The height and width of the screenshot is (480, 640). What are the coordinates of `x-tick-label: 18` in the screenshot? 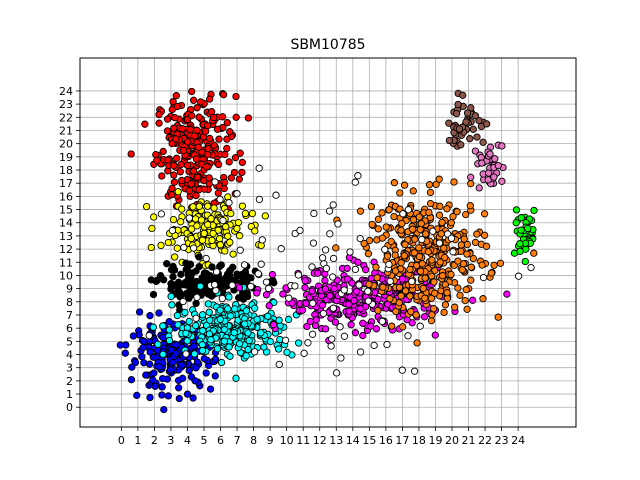 It's located at (419, 440).